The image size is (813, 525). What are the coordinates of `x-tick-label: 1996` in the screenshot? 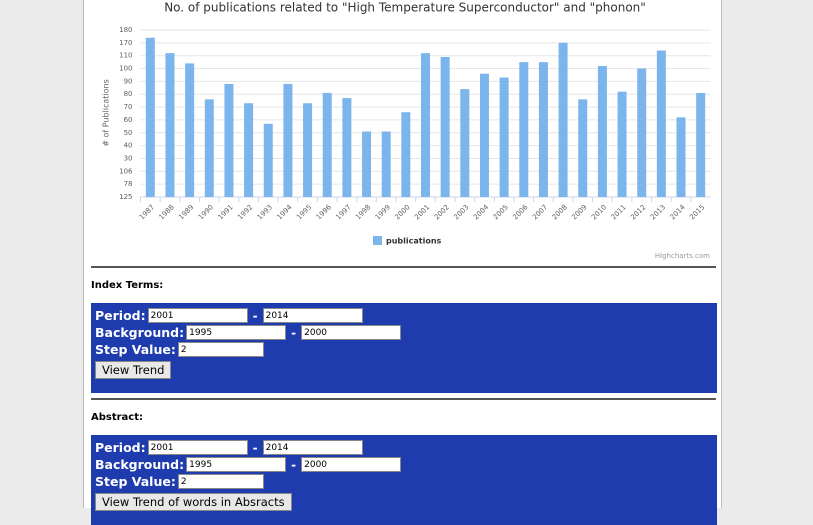 It's located at (324, 212).